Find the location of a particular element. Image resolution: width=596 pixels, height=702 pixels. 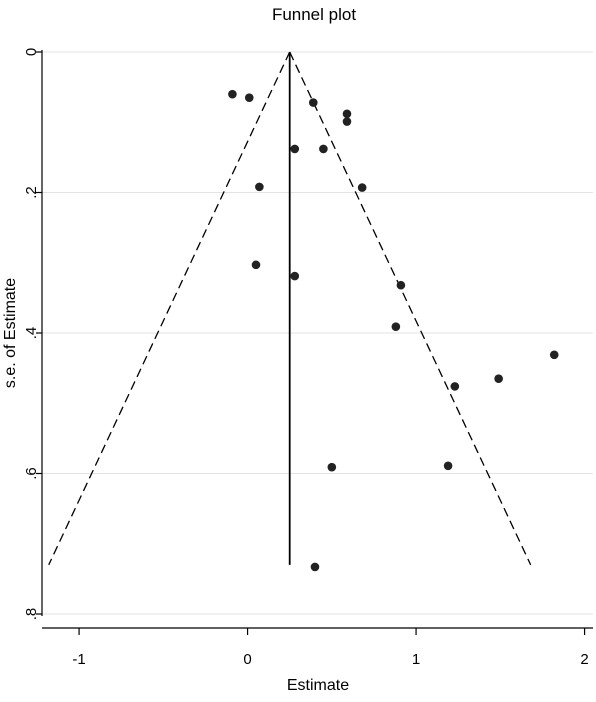

chart-title: Funnel plot is located at coordinates (314, 14).